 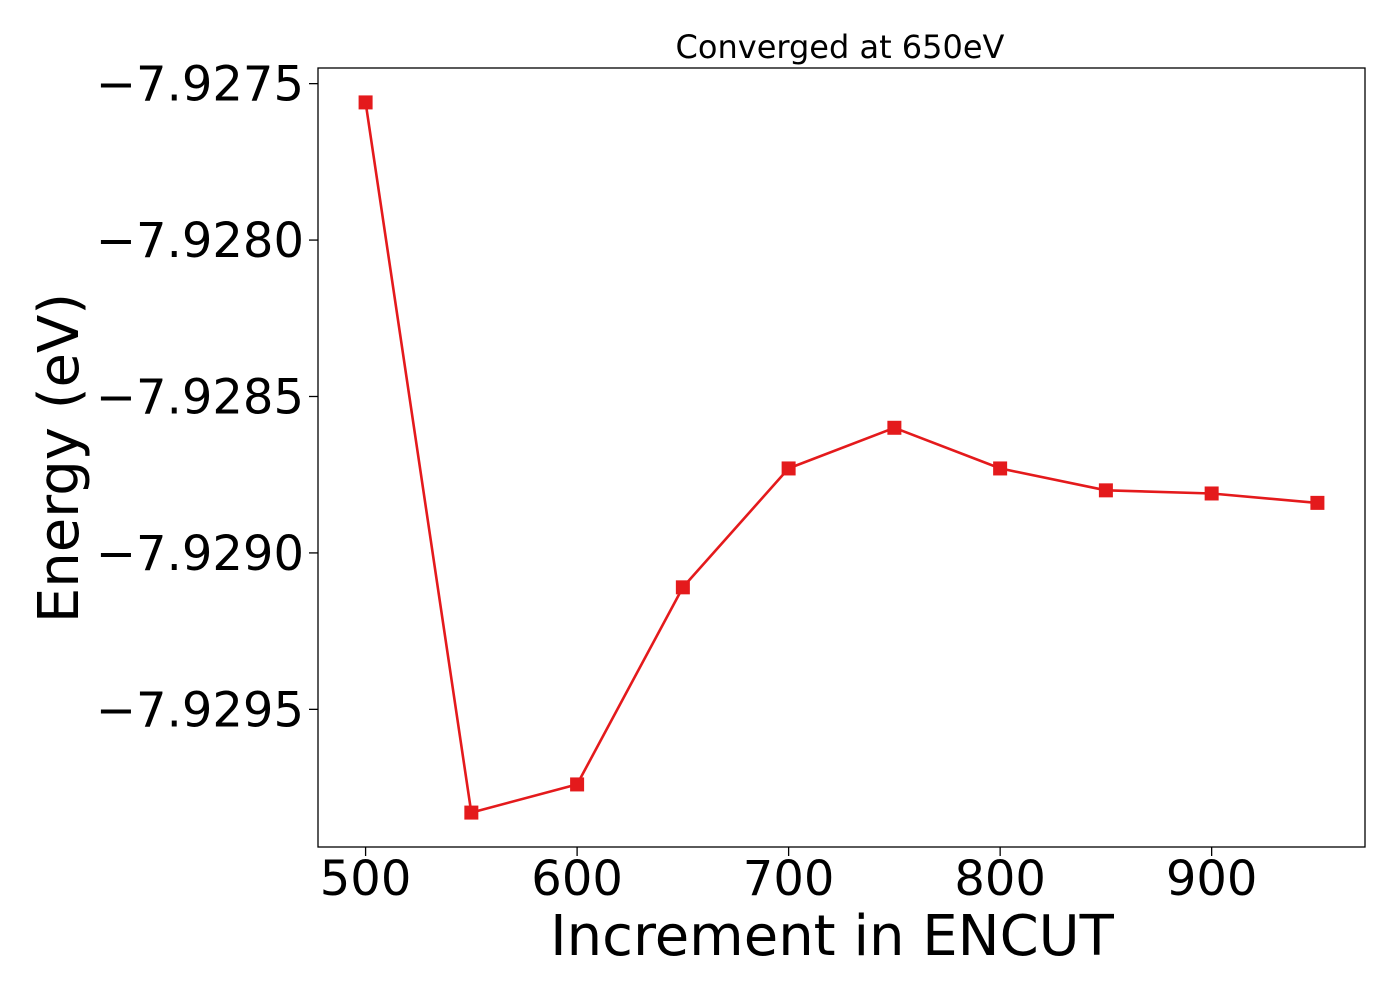 What do you see at coordinates (200, 554) in the screenshot?
I see `y-tick-label: −7.9290` at bounding box center [200, 554].